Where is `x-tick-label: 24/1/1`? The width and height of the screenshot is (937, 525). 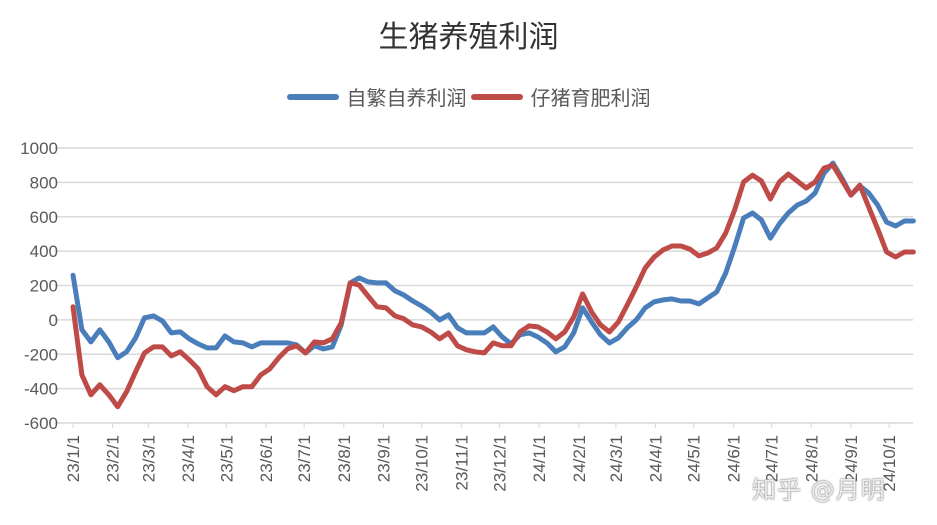 x-tick-label: 24/1/1 is located at coordinates (539, 458).